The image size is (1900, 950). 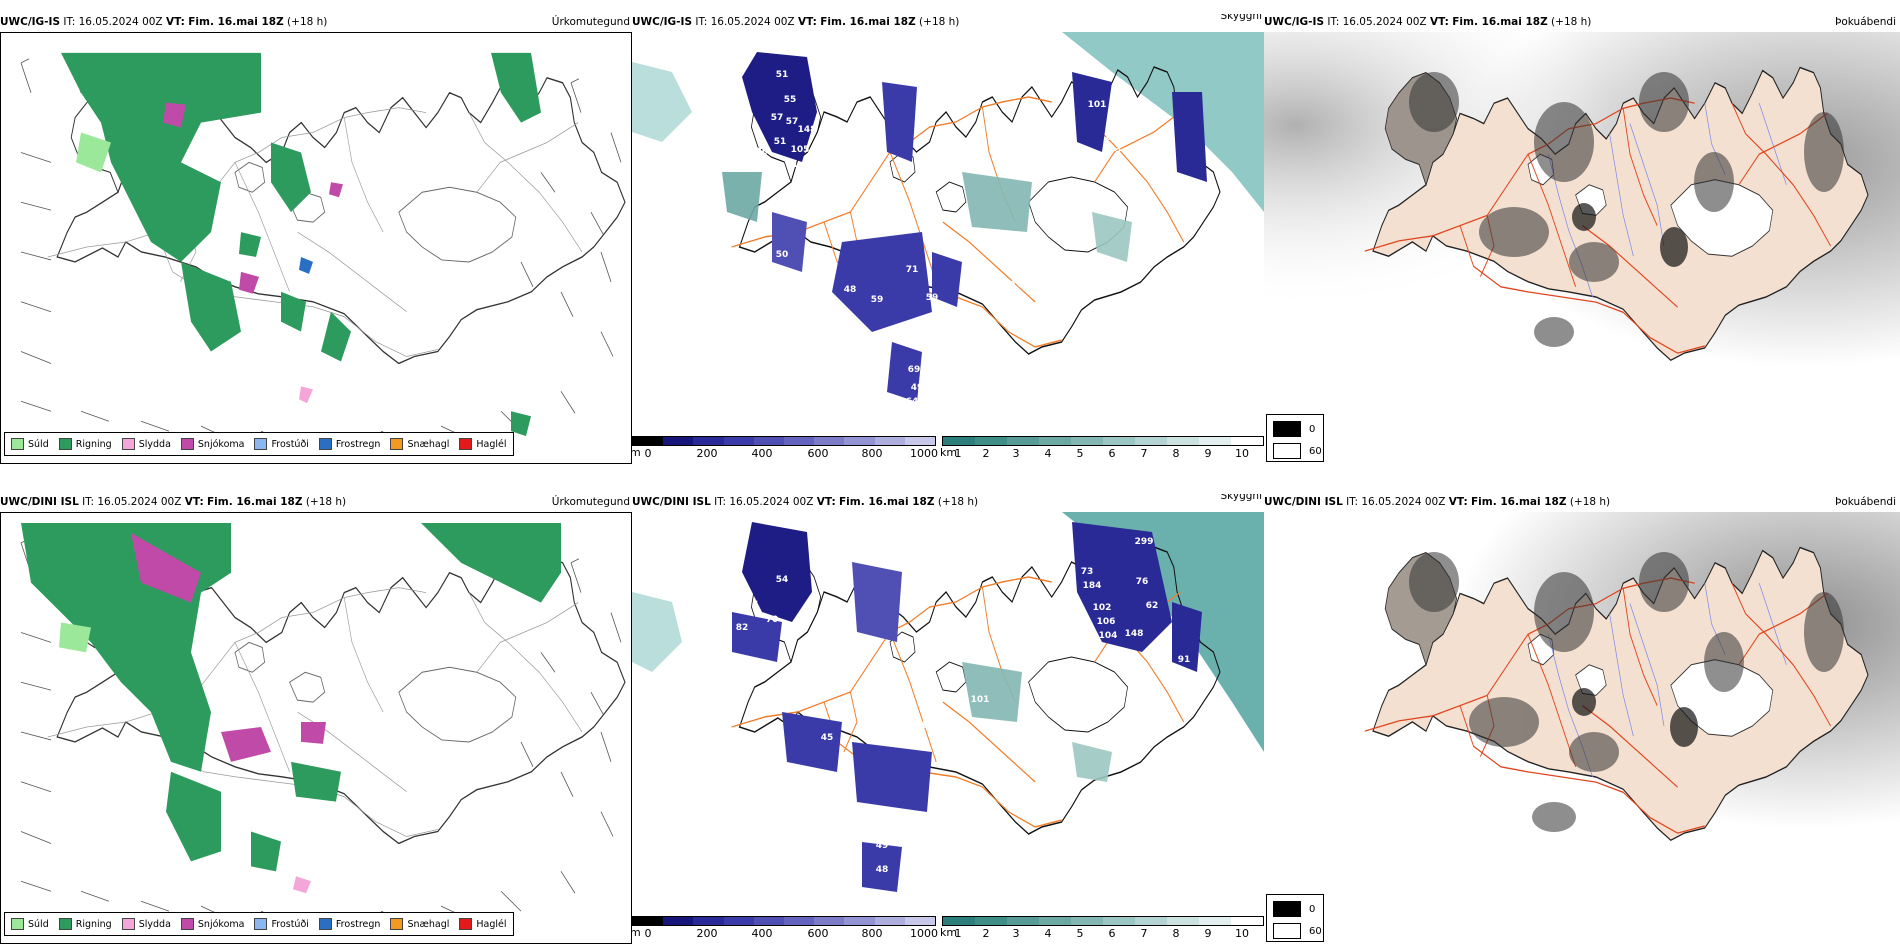 I want to click on tick-label: 400, so click(x=762, y=933).